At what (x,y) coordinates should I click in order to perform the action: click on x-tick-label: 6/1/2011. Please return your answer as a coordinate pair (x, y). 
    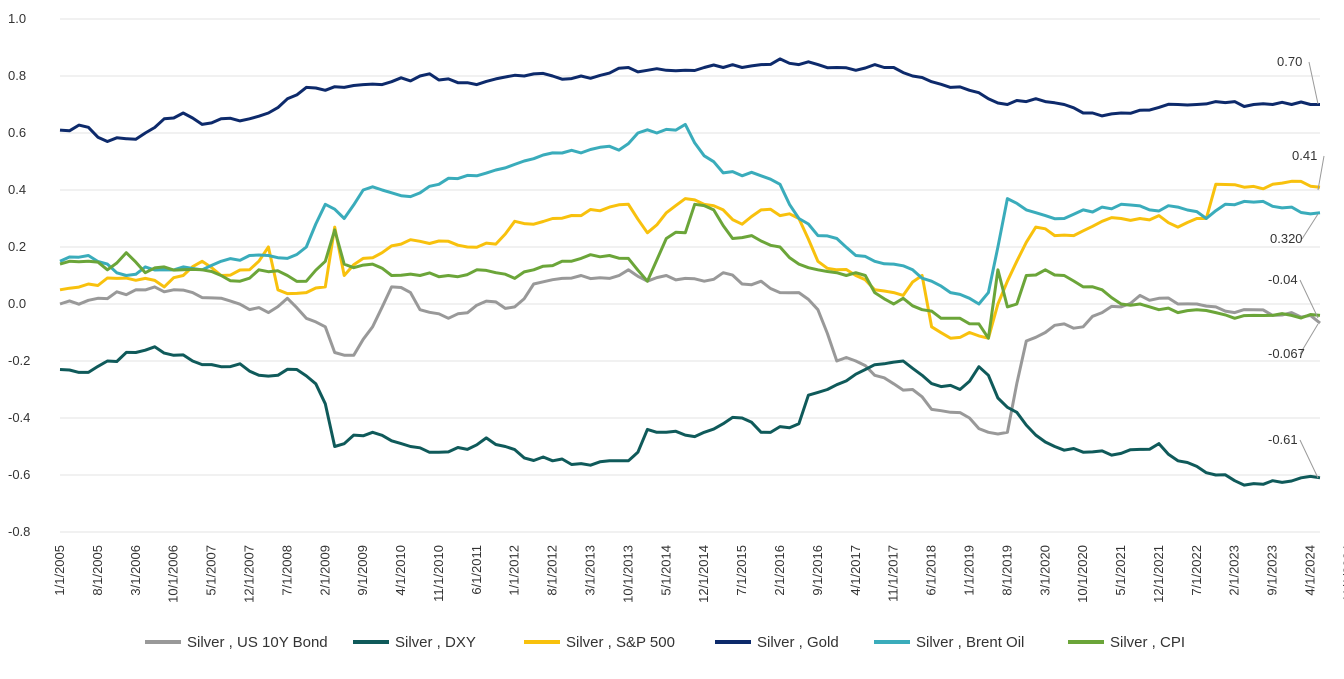
    Looking at the image, I should click on (476, 570).